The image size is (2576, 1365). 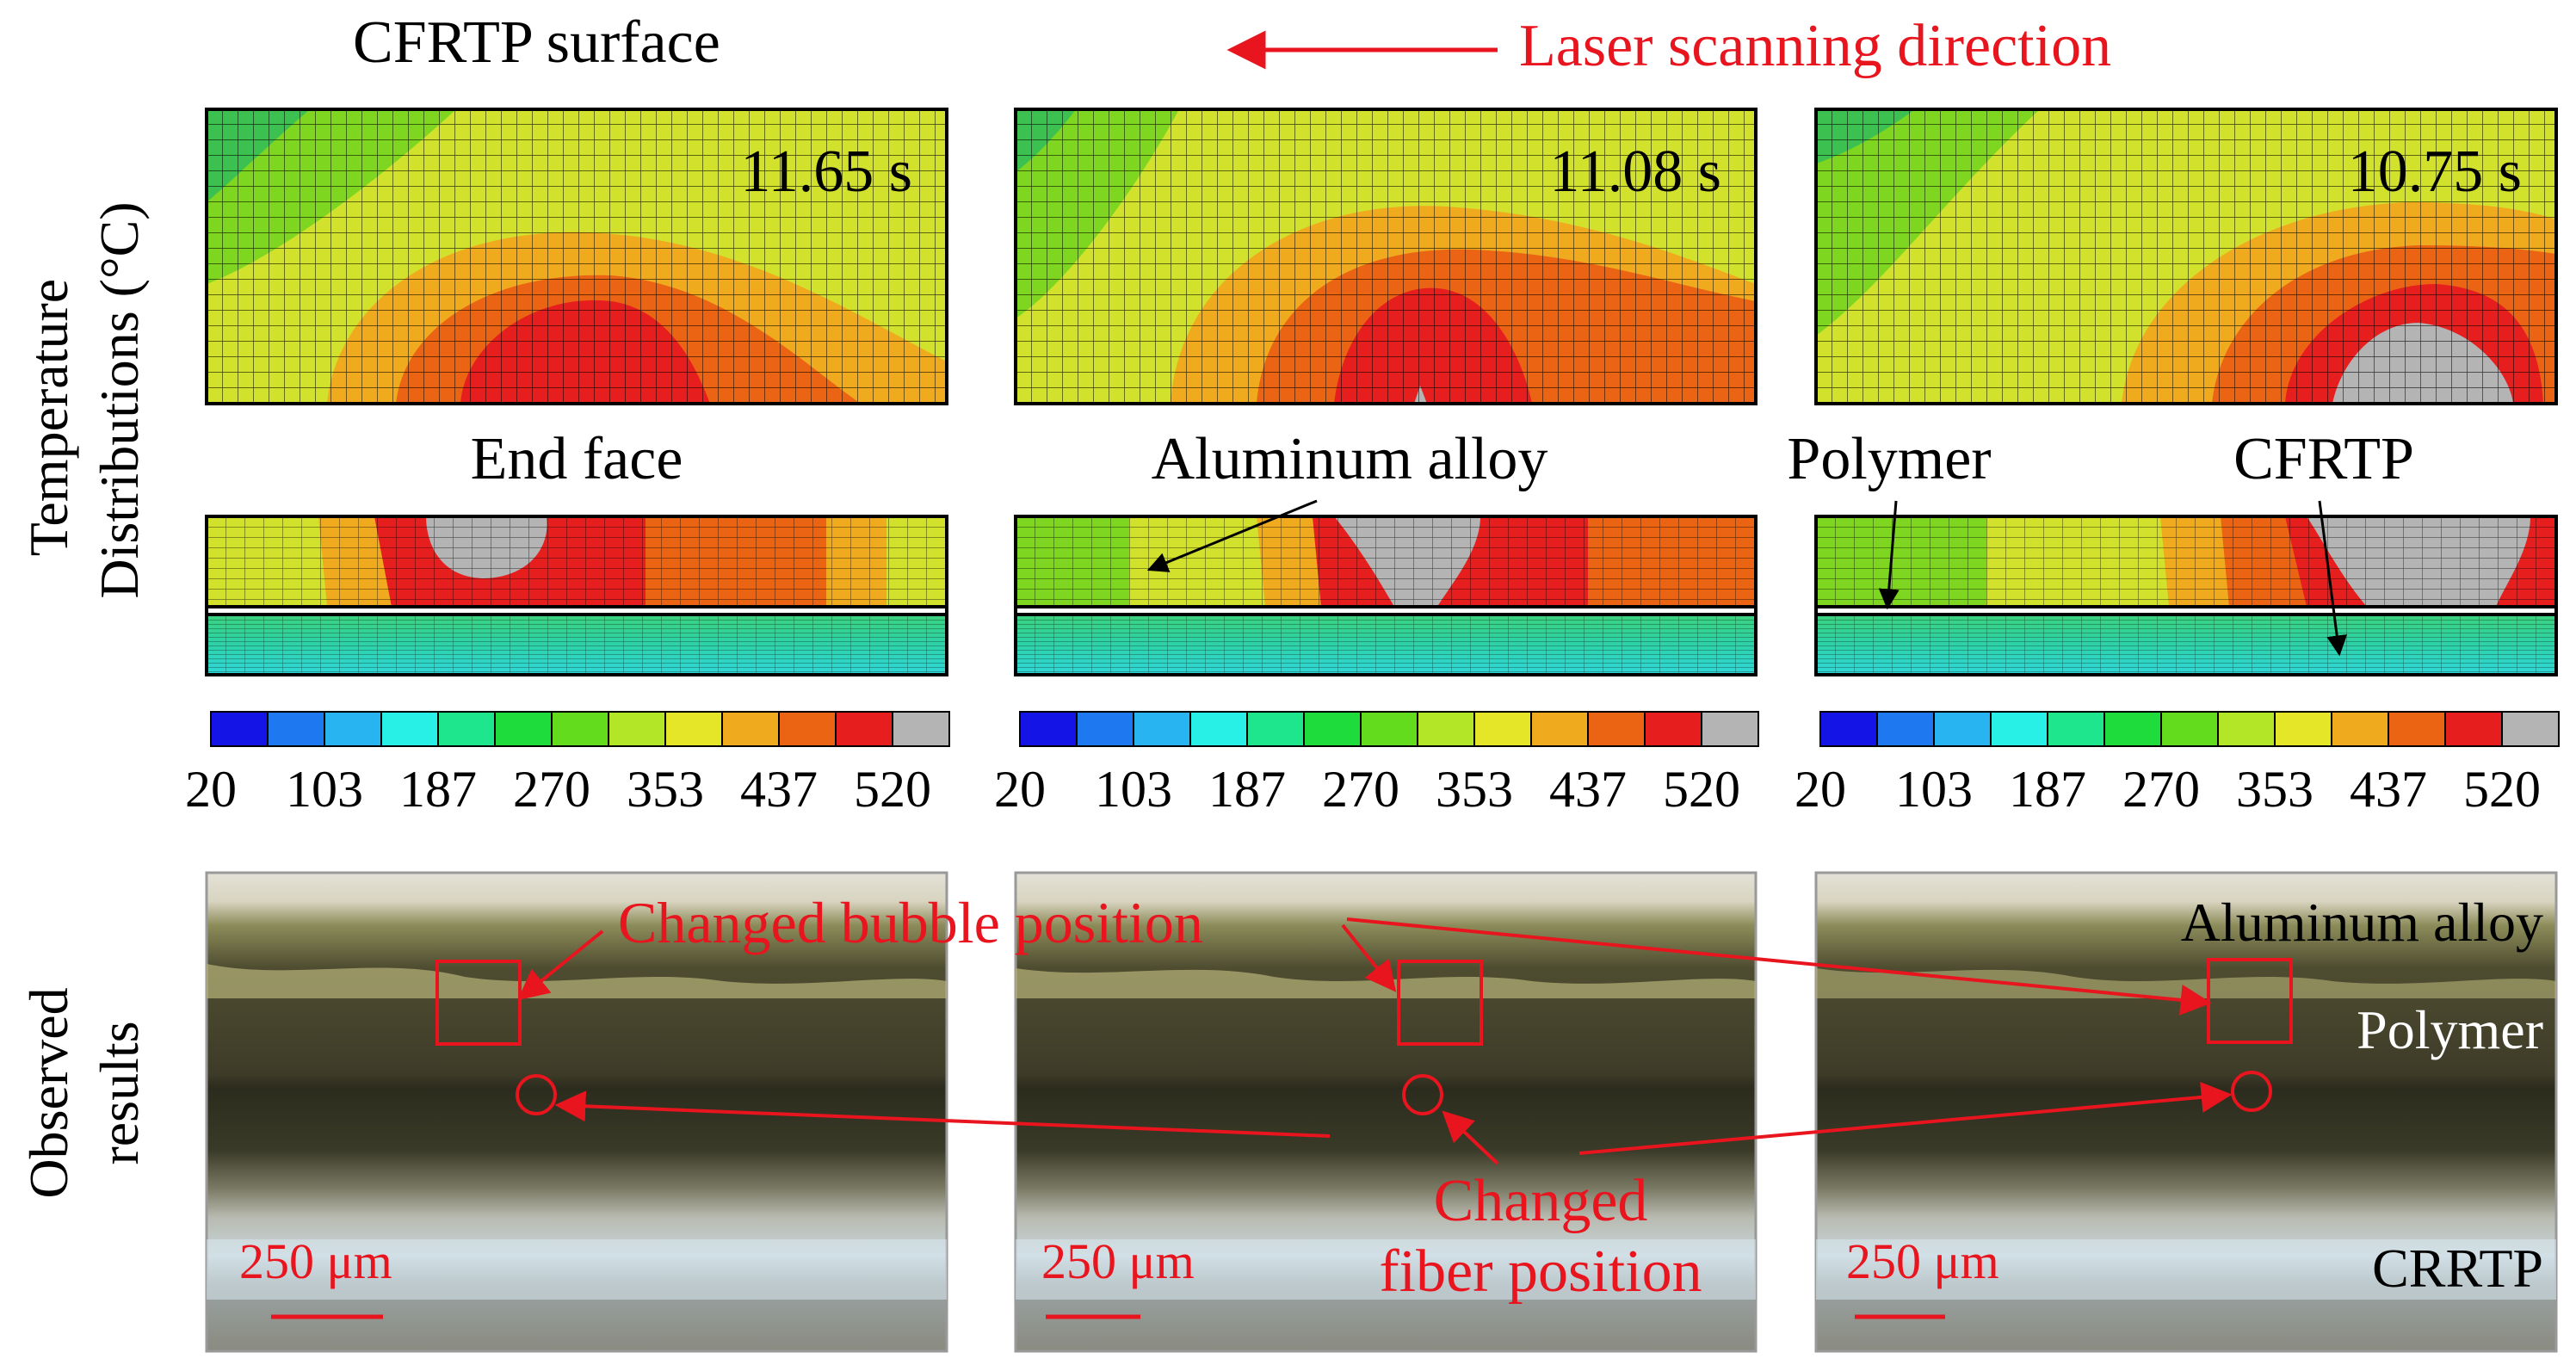 I want to click on temperature-label-line1: Temperature, so click(x=48, y=417).